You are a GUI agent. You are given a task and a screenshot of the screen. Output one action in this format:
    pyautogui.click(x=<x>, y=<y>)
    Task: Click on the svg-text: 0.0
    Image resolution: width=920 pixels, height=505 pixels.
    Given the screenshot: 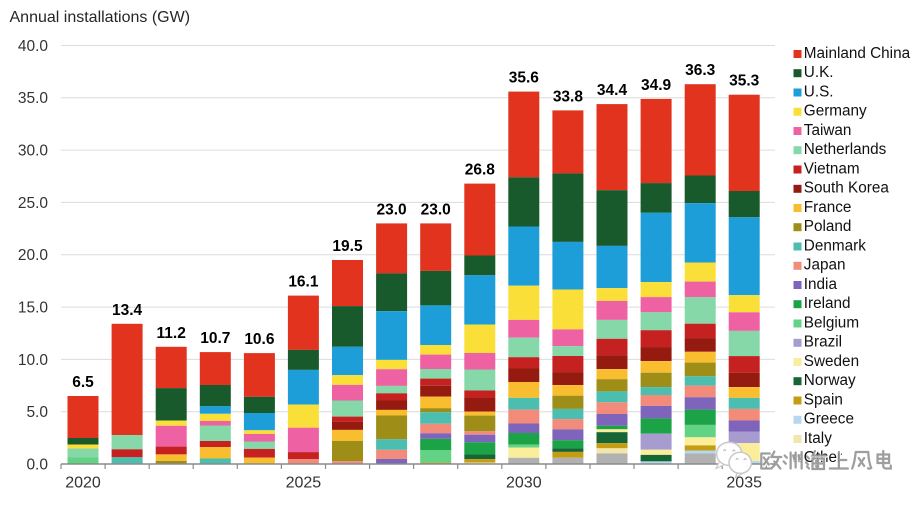 What is the action you would take?
    pyautogui.click(x=37, y=464)
    